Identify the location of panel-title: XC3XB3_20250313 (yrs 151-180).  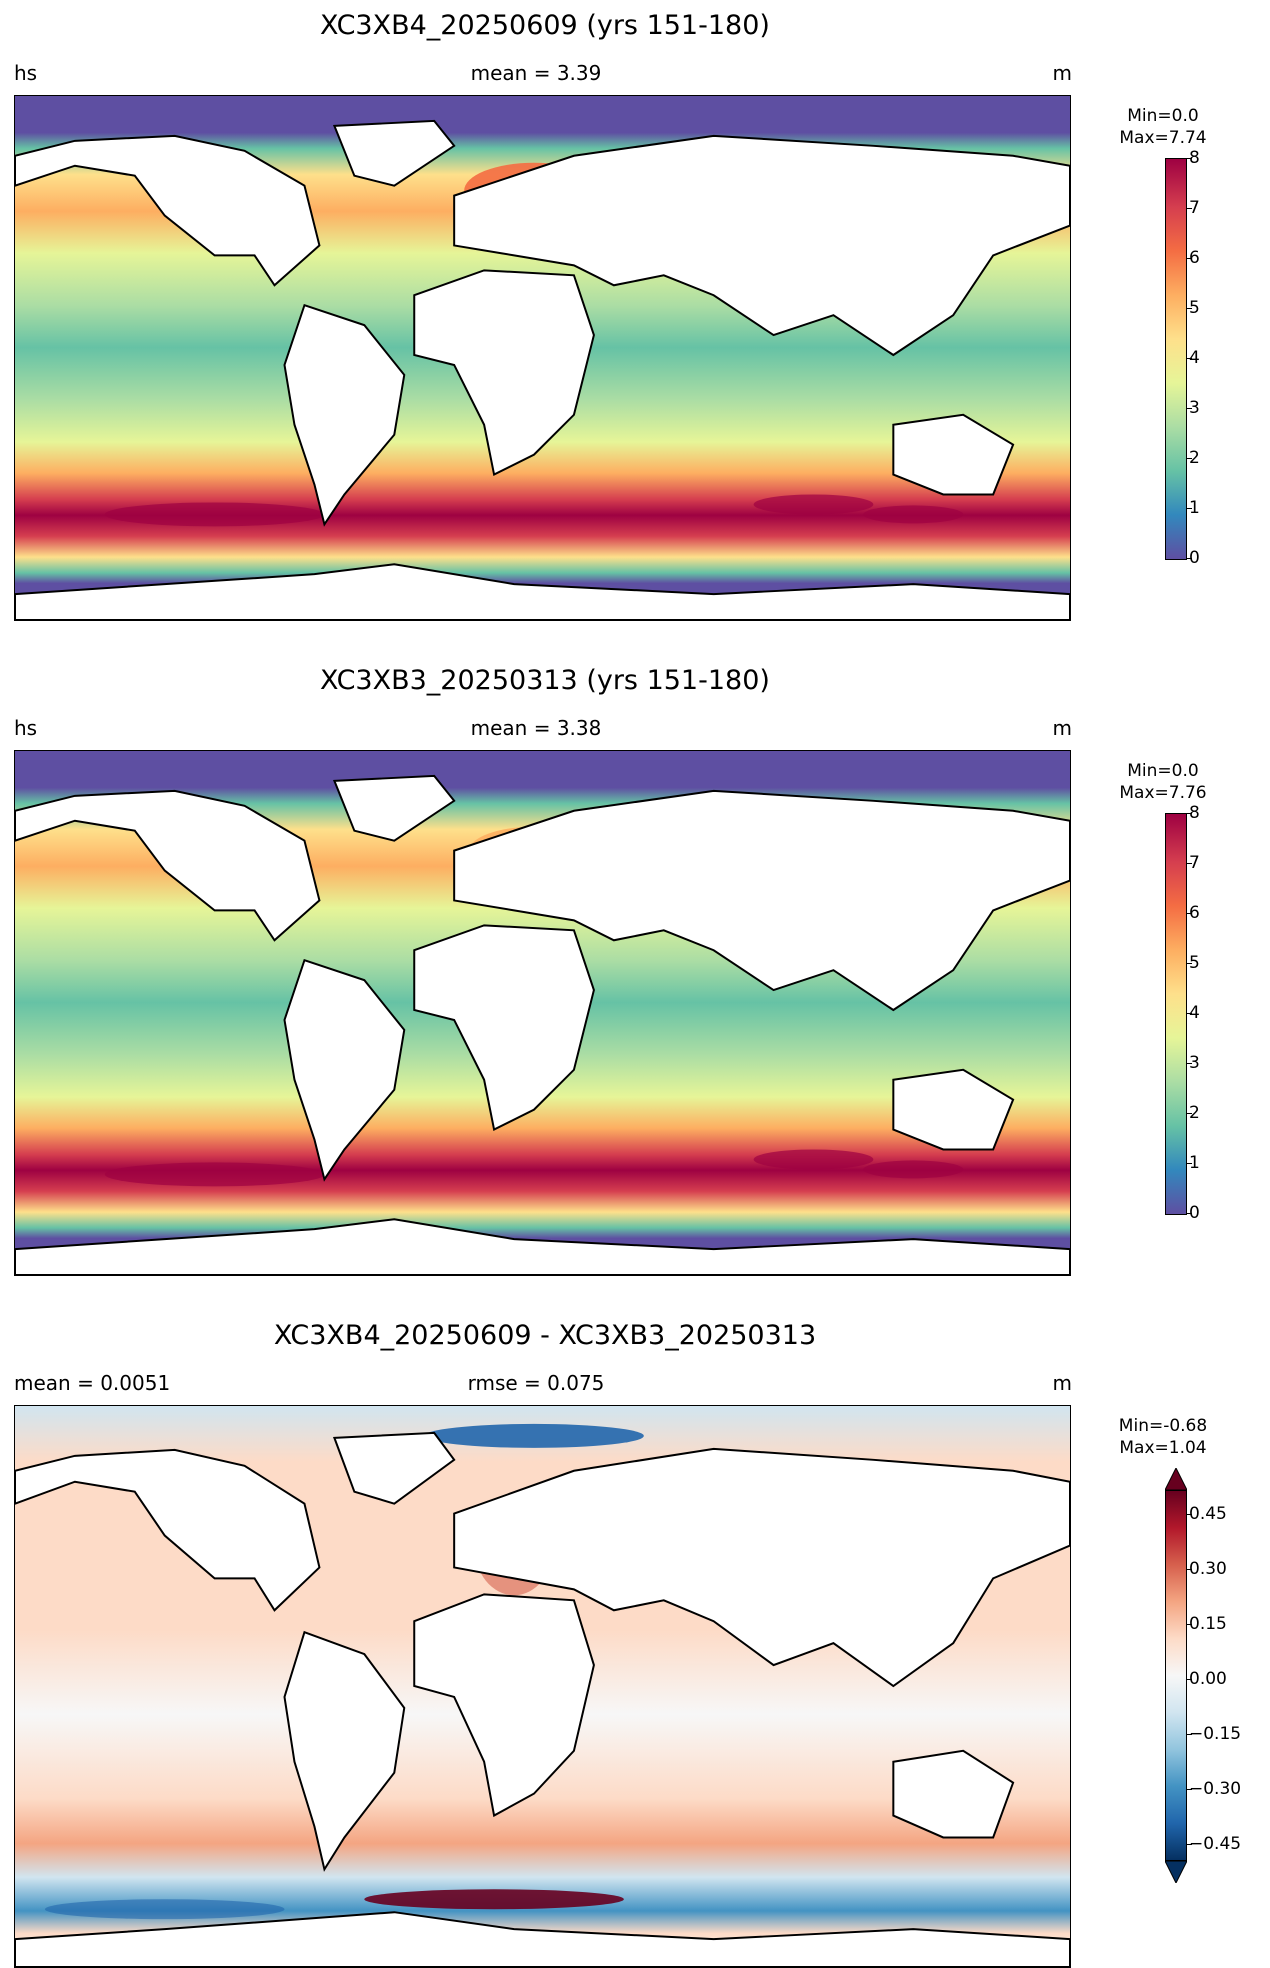
(545, 680).